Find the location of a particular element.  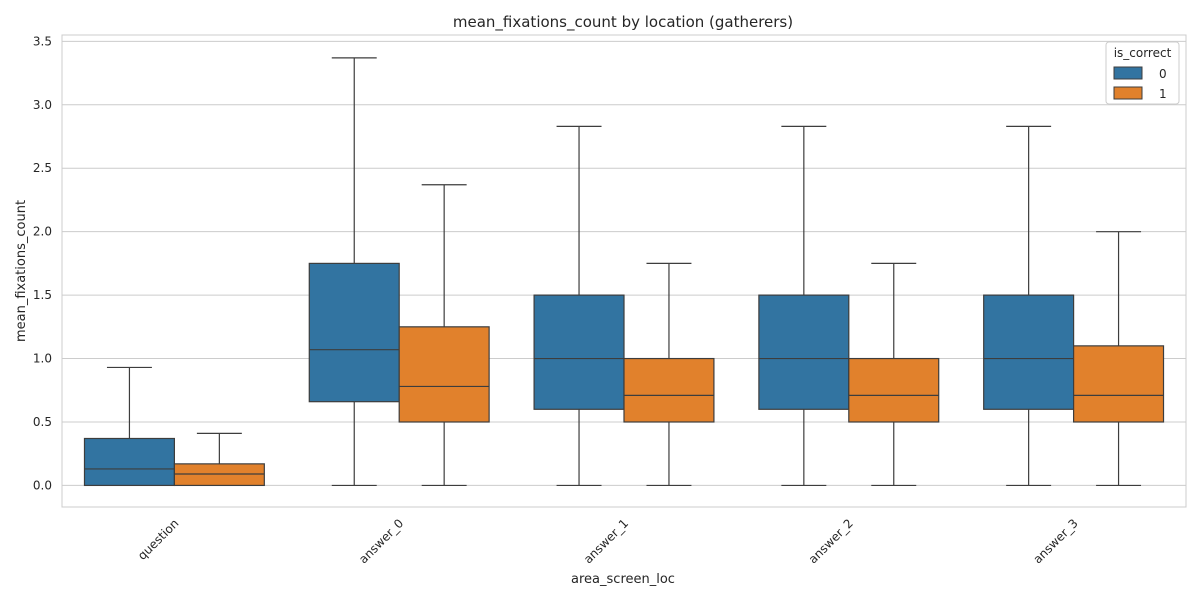

x-tick-label: answer_2 is located at coordinates (831, 541).